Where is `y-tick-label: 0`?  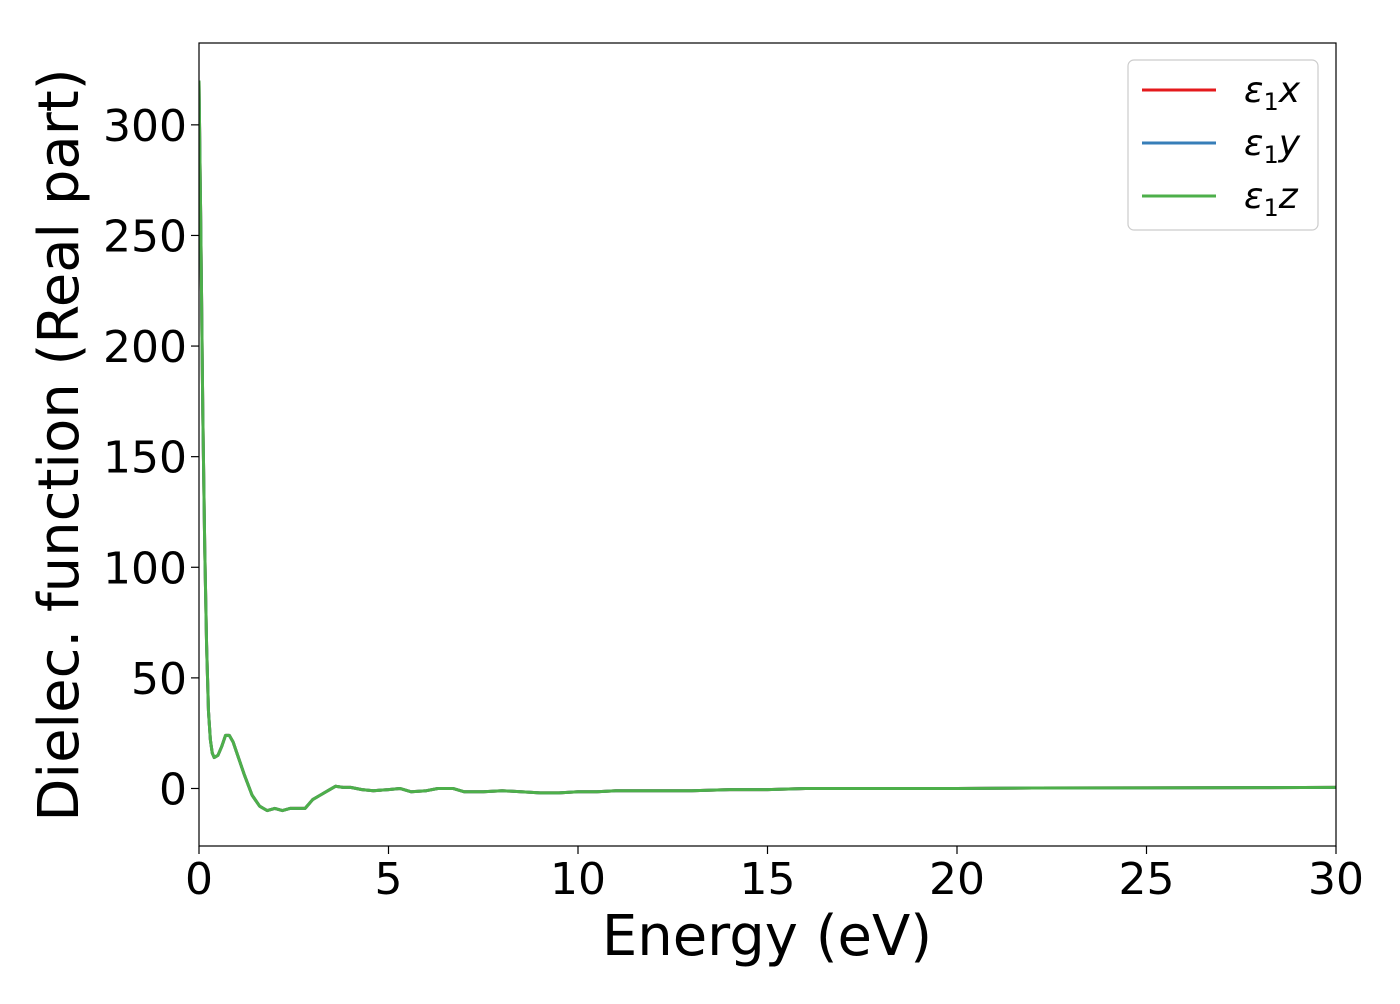 y-tick-label: 0 is located at coordinates (173, 789).